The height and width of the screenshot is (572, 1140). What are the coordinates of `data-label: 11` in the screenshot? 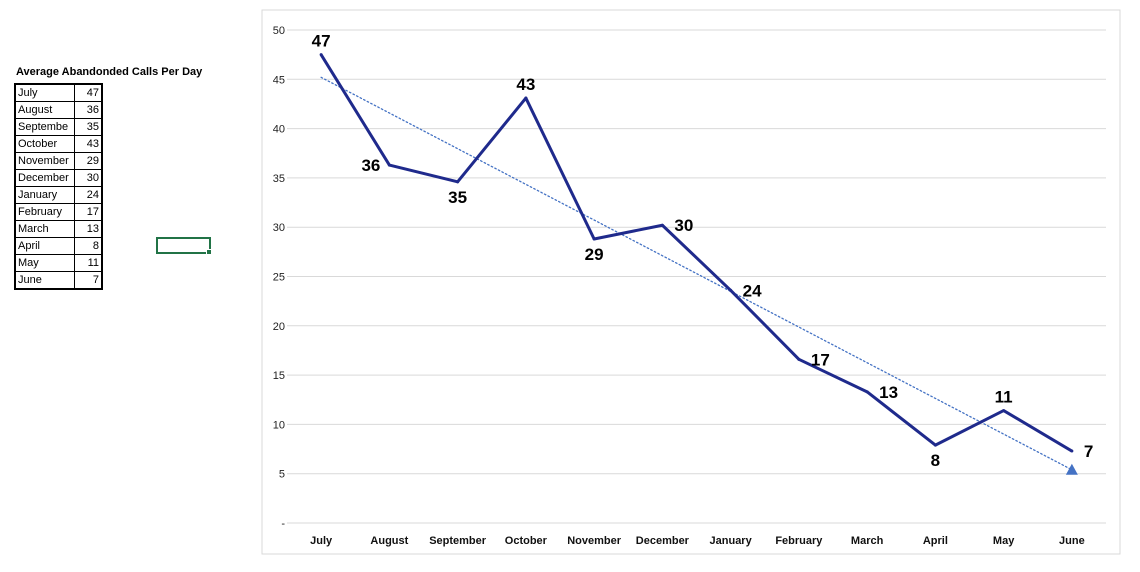 It's located at (1004, 397).